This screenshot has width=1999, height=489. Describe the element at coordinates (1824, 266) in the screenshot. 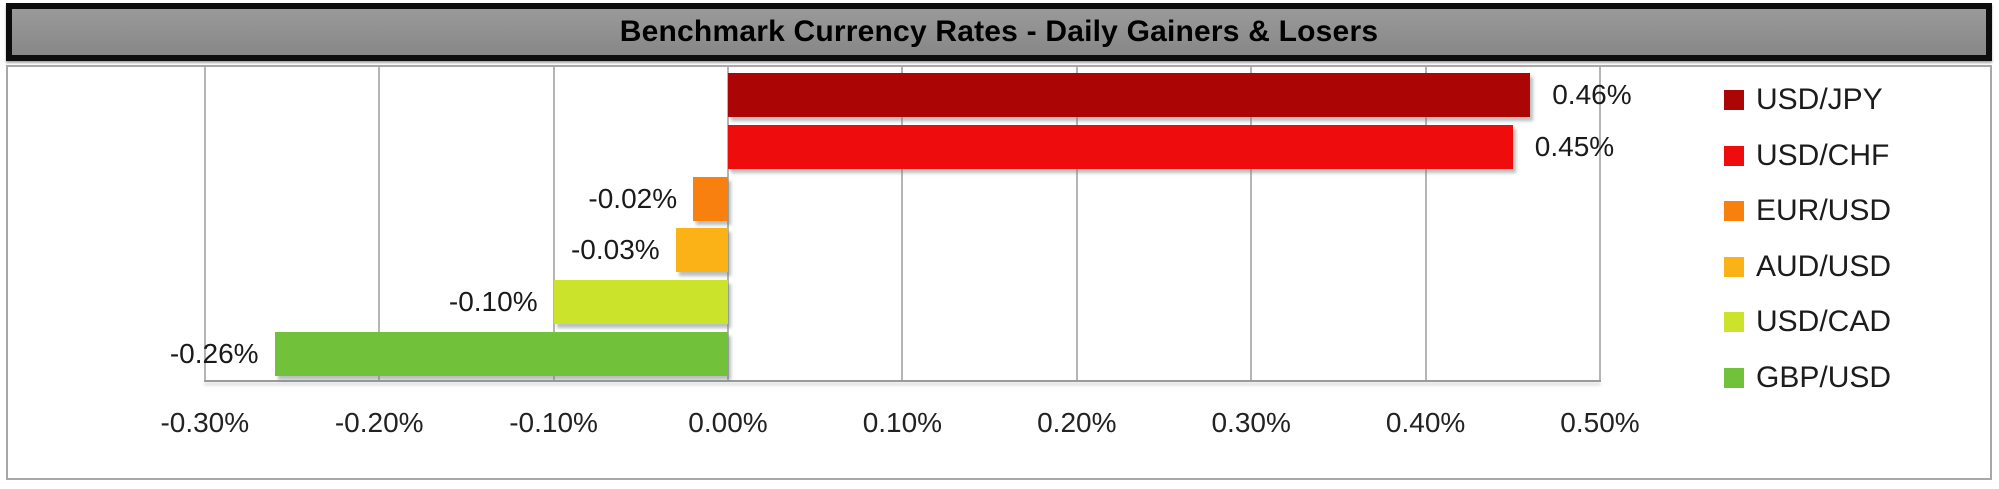

I see `legend-label: AUD/USD` at that location.